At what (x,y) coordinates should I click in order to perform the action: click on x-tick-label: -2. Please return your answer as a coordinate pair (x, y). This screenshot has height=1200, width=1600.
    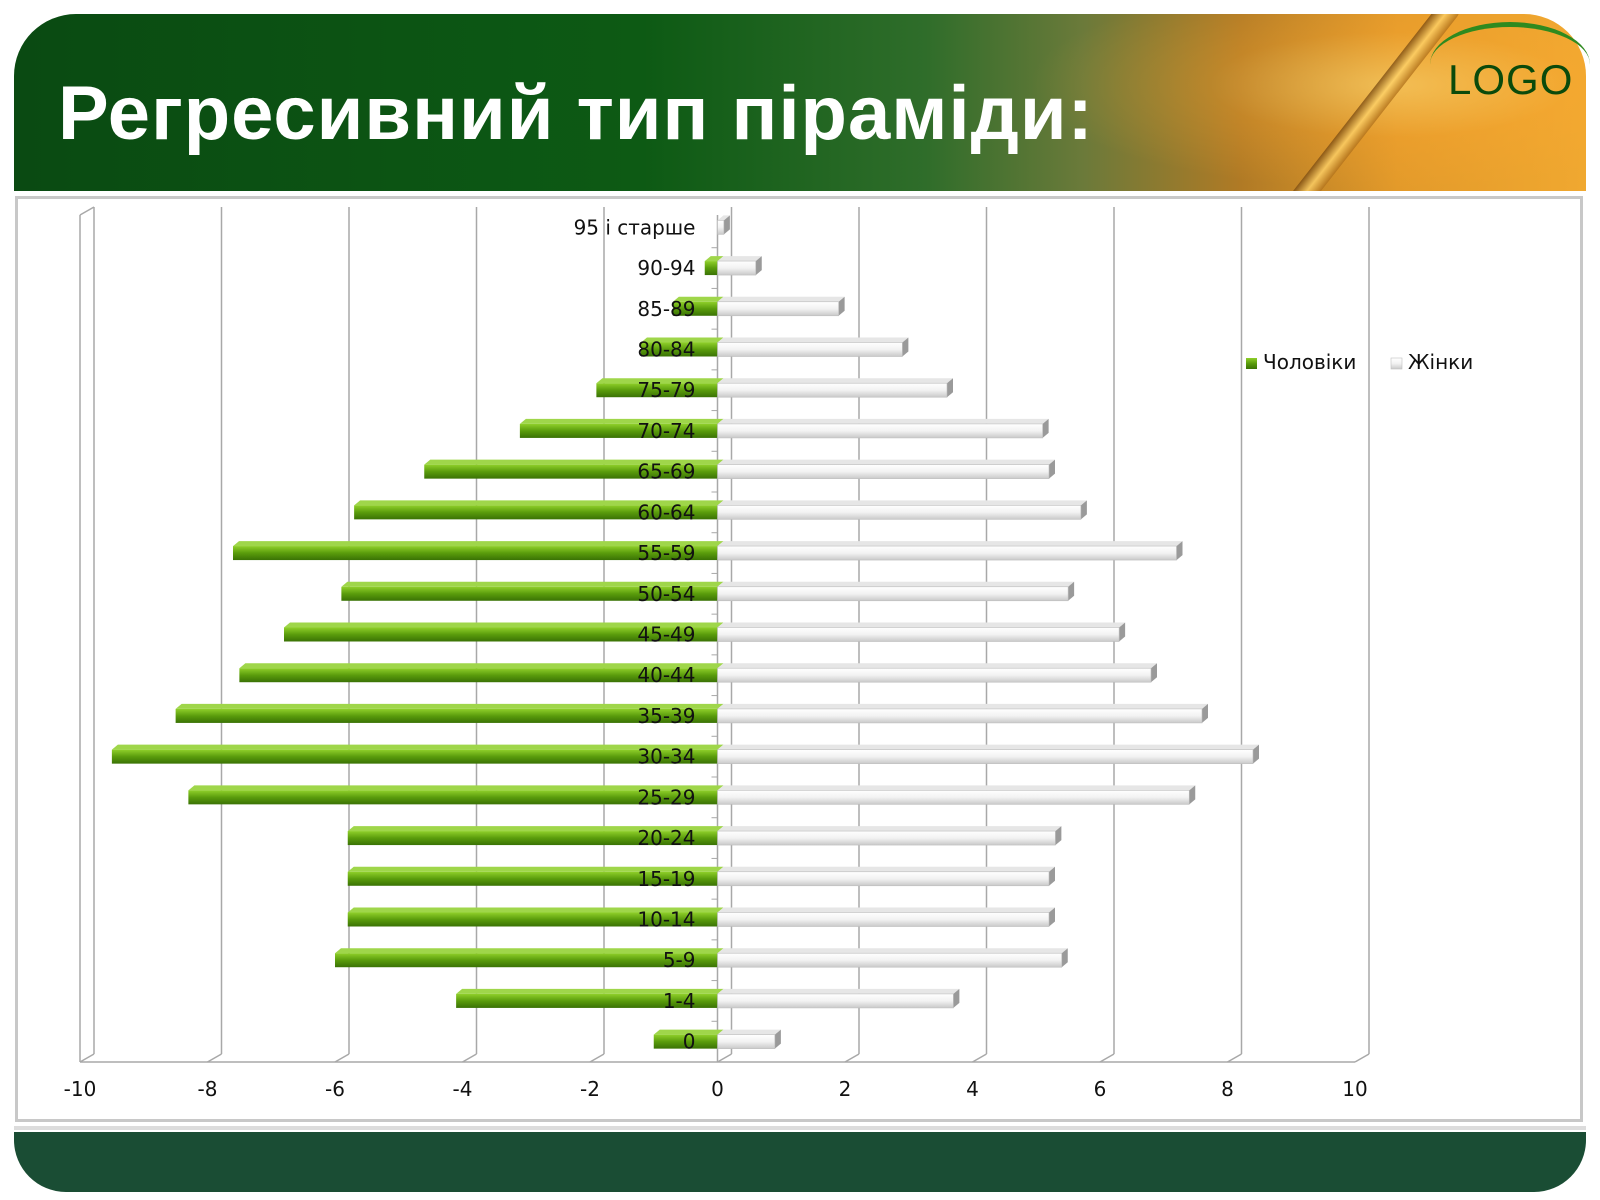
    Looking at the image, I should click on (590, 1089).